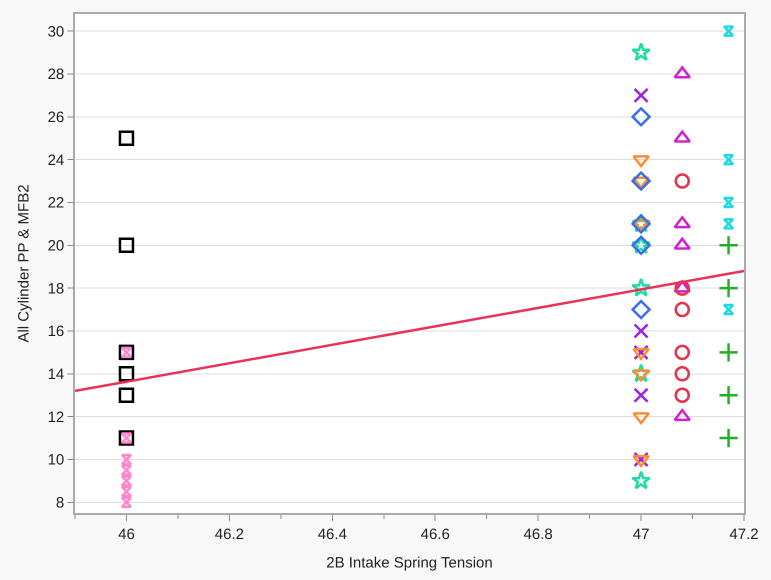 This screenshot has height=580, width=771. I want to click on y-tick-label: 24, so click(56, 160).